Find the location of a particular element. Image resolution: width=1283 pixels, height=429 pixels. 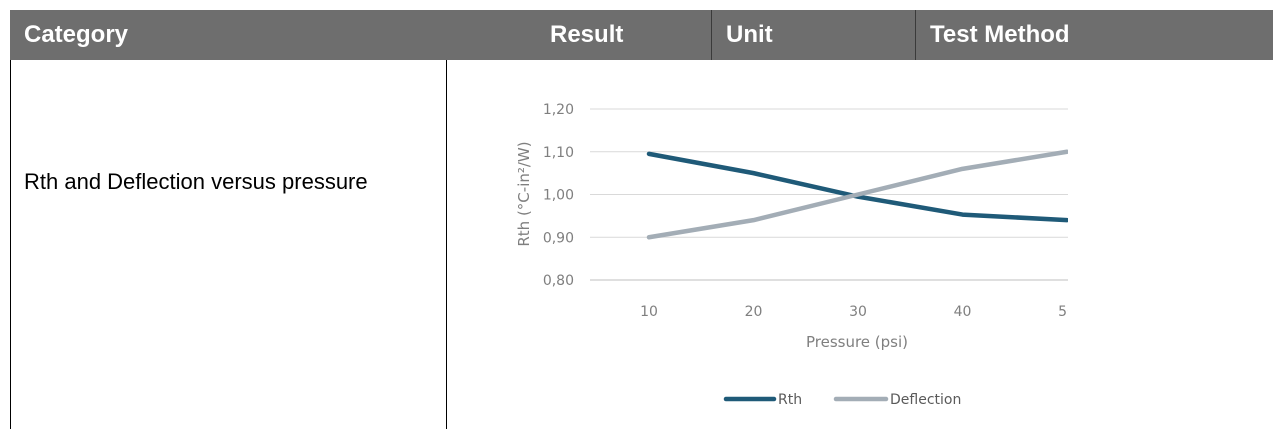

legend-label-rth: Rth is located at coordinates (790, 400).